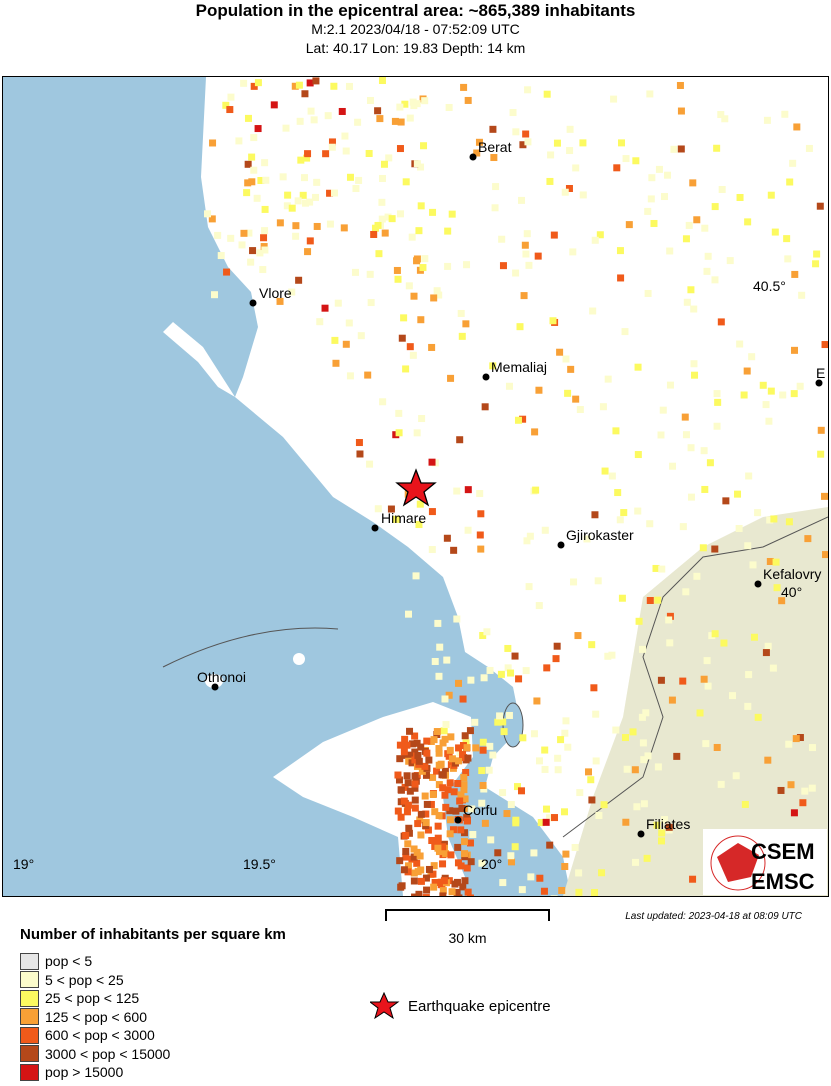 The width and height of the screenshot is (831, 1086). I want to click on city-label: E, so click(820, 373).